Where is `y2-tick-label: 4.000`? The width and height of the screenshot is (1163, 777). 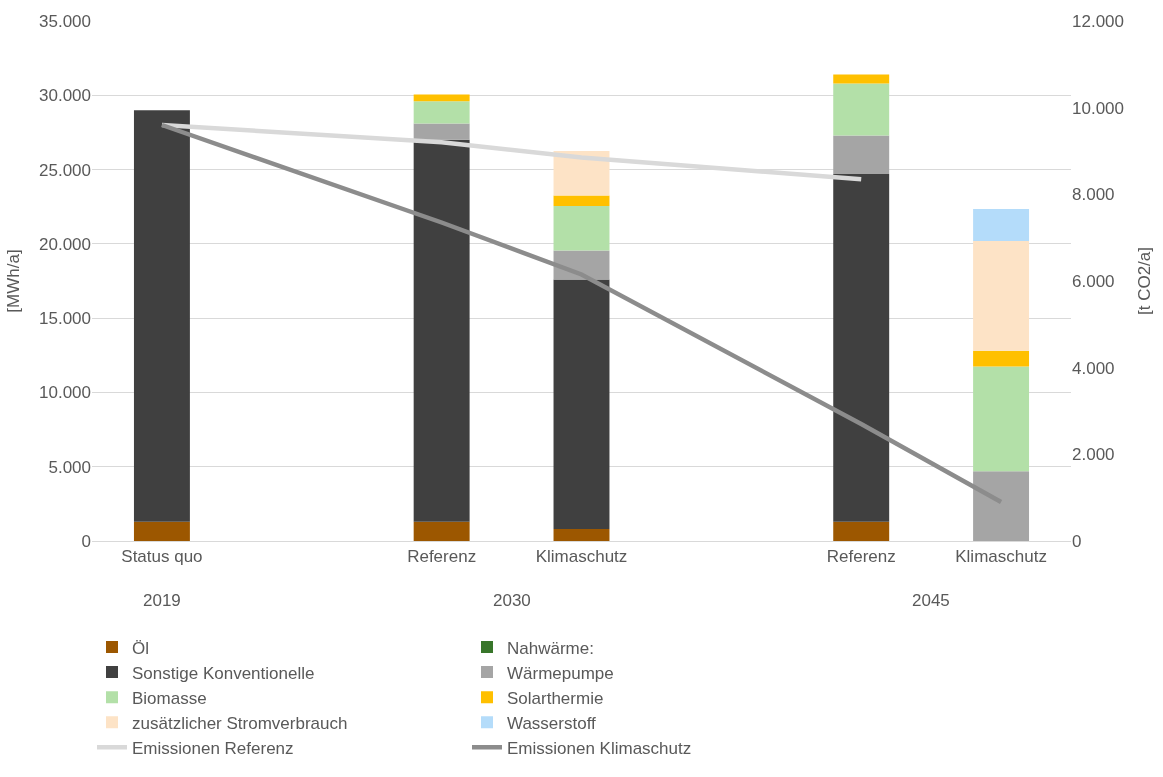 y2-tick-label: 4.000 is located at coordinates (1093, 368).